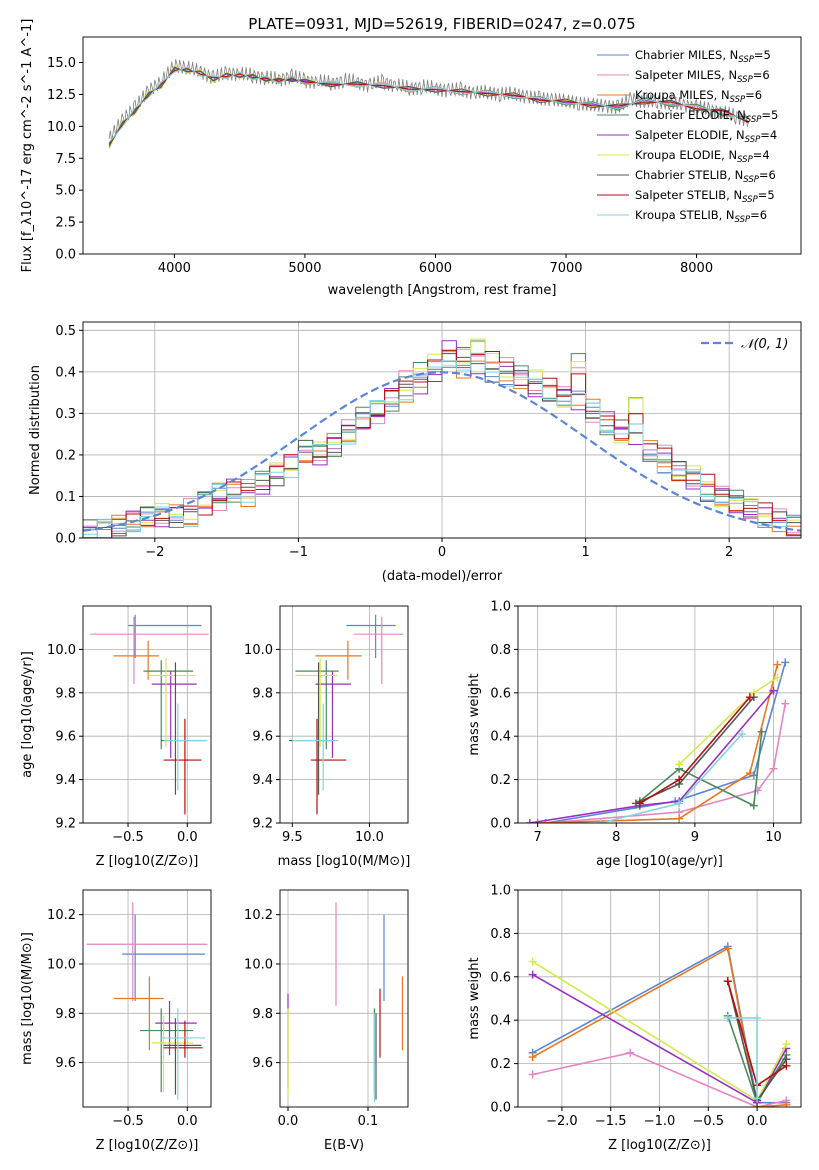 This screenshot has height=1170, width=819. What do you see at coordinates (35, 430) in the screenshot?
I see `y-axis-label: Normed distribution` at bounding box center [35, 430].